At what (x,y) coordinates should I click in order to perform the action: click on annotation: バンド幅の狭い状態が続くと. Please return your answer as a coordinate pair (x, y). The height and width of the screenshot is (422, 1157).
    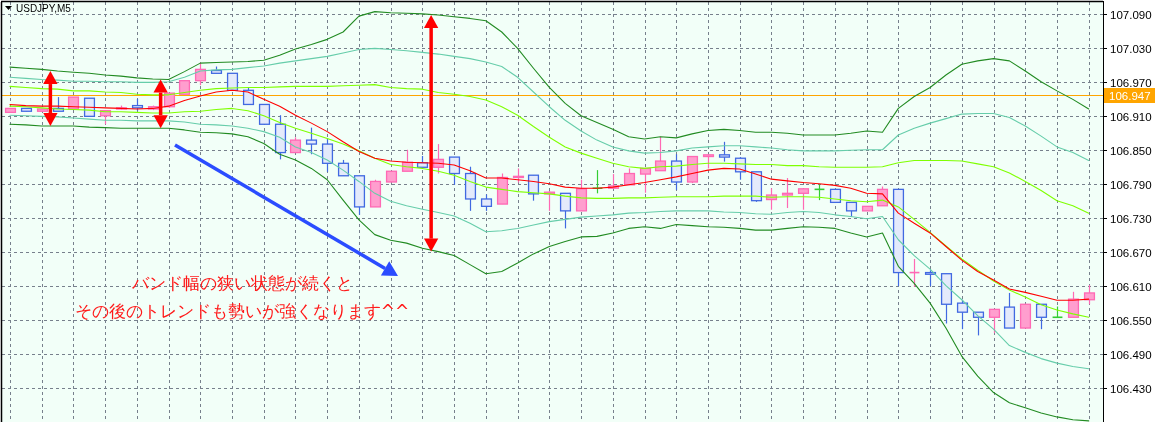
    Looking at the image, I should click on (242, 283).